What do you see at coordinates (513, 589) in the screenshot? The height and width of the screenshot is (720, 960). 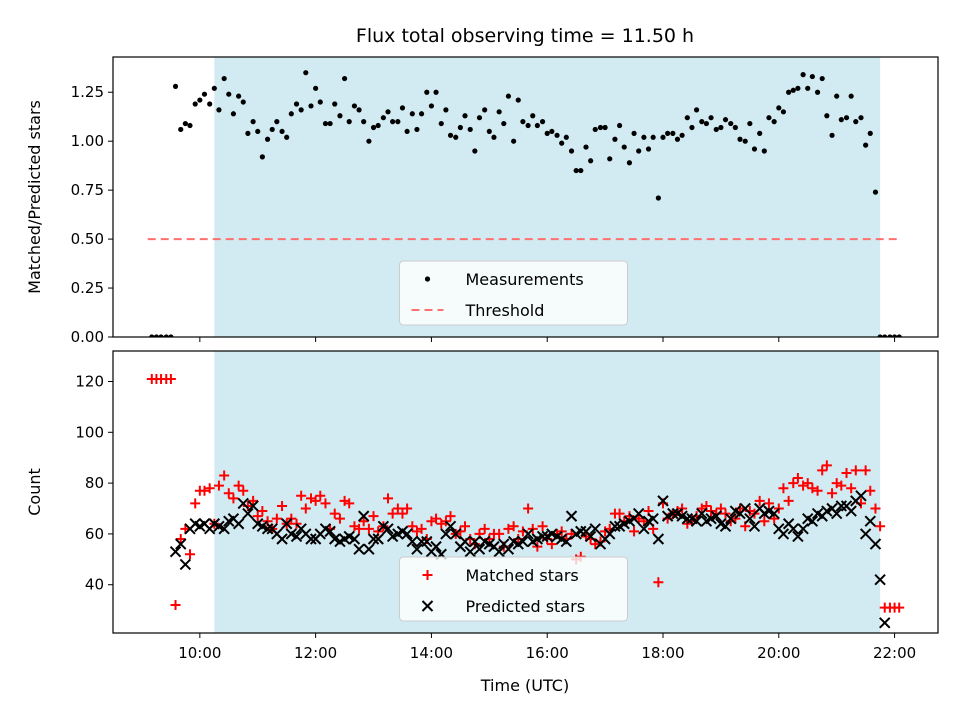 I see `legend-box` at bounding box center [513, 589].